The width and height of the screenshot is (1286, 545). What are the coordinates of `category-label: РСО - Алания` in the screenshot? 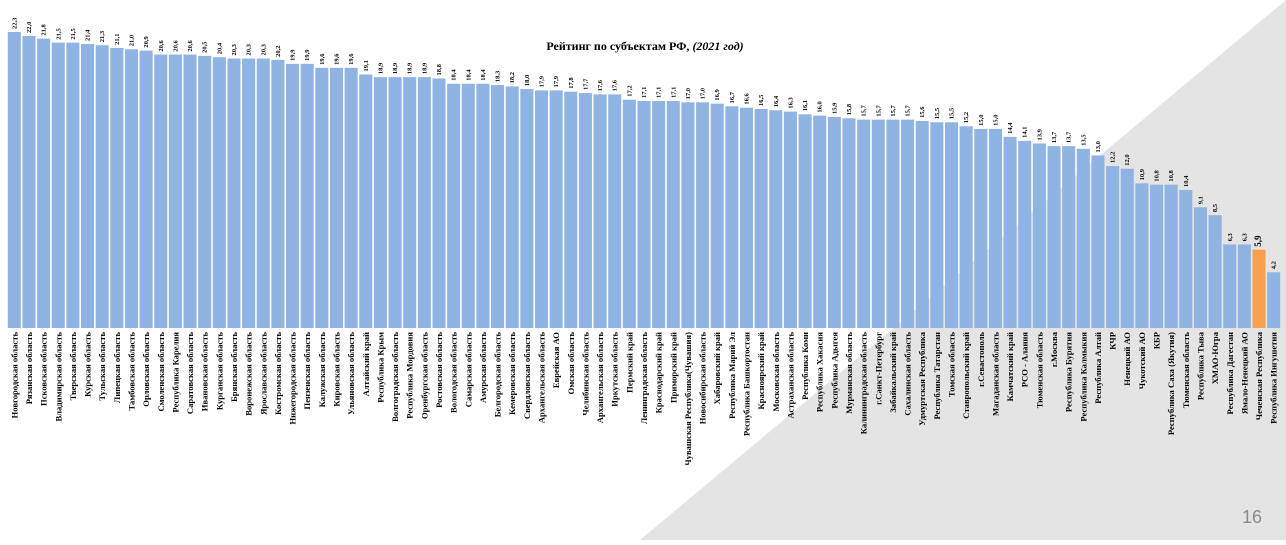 It's located at (1025, 360).